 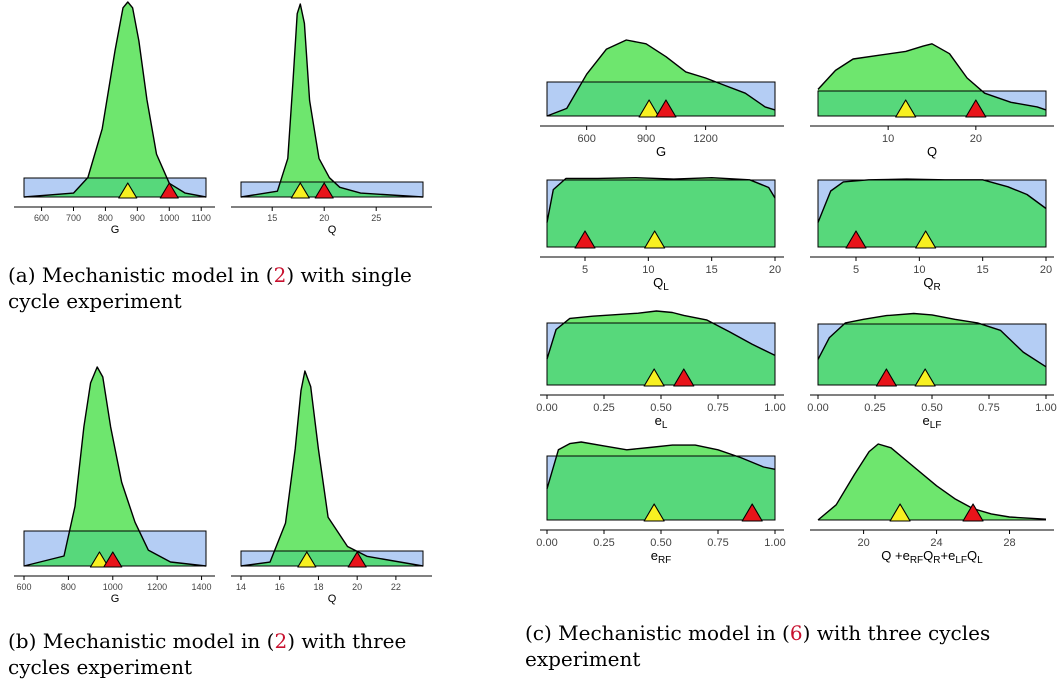 What do you see at coordinates (23, 587) in the screenshot?
I see `x-tick-label-b-G-0: 600` at bounding box center [23, 587].